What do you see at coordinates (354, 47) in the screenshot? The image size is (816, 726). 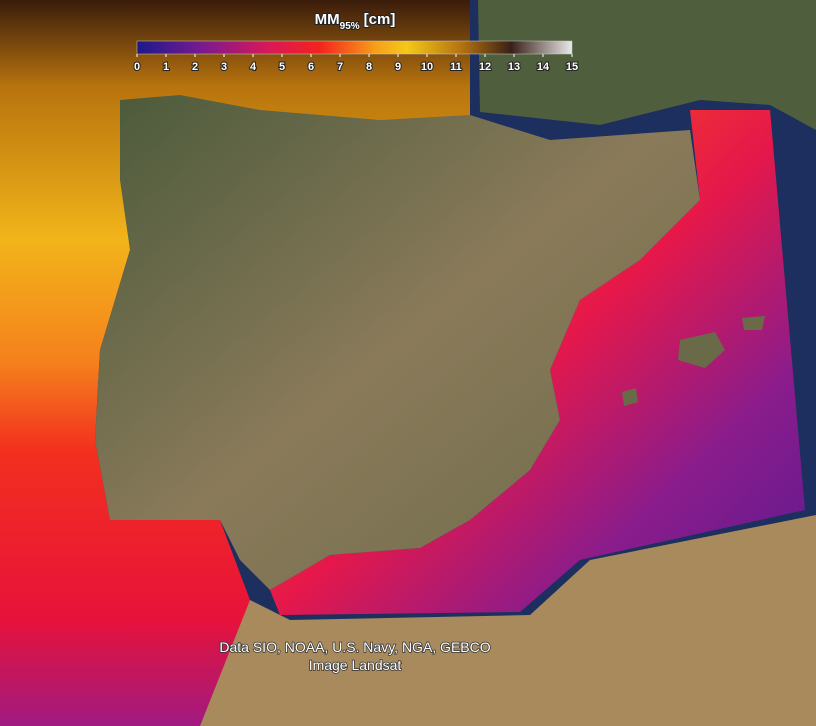 I see `colorbar` at bounding box center [354, 47].